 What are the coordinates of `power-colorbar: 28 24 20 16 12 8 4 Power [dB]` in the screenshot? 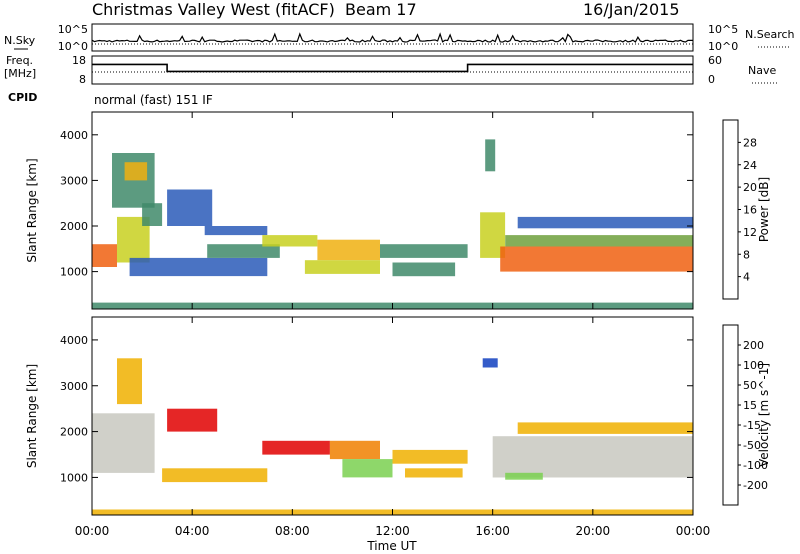 It's located at (746, 209).